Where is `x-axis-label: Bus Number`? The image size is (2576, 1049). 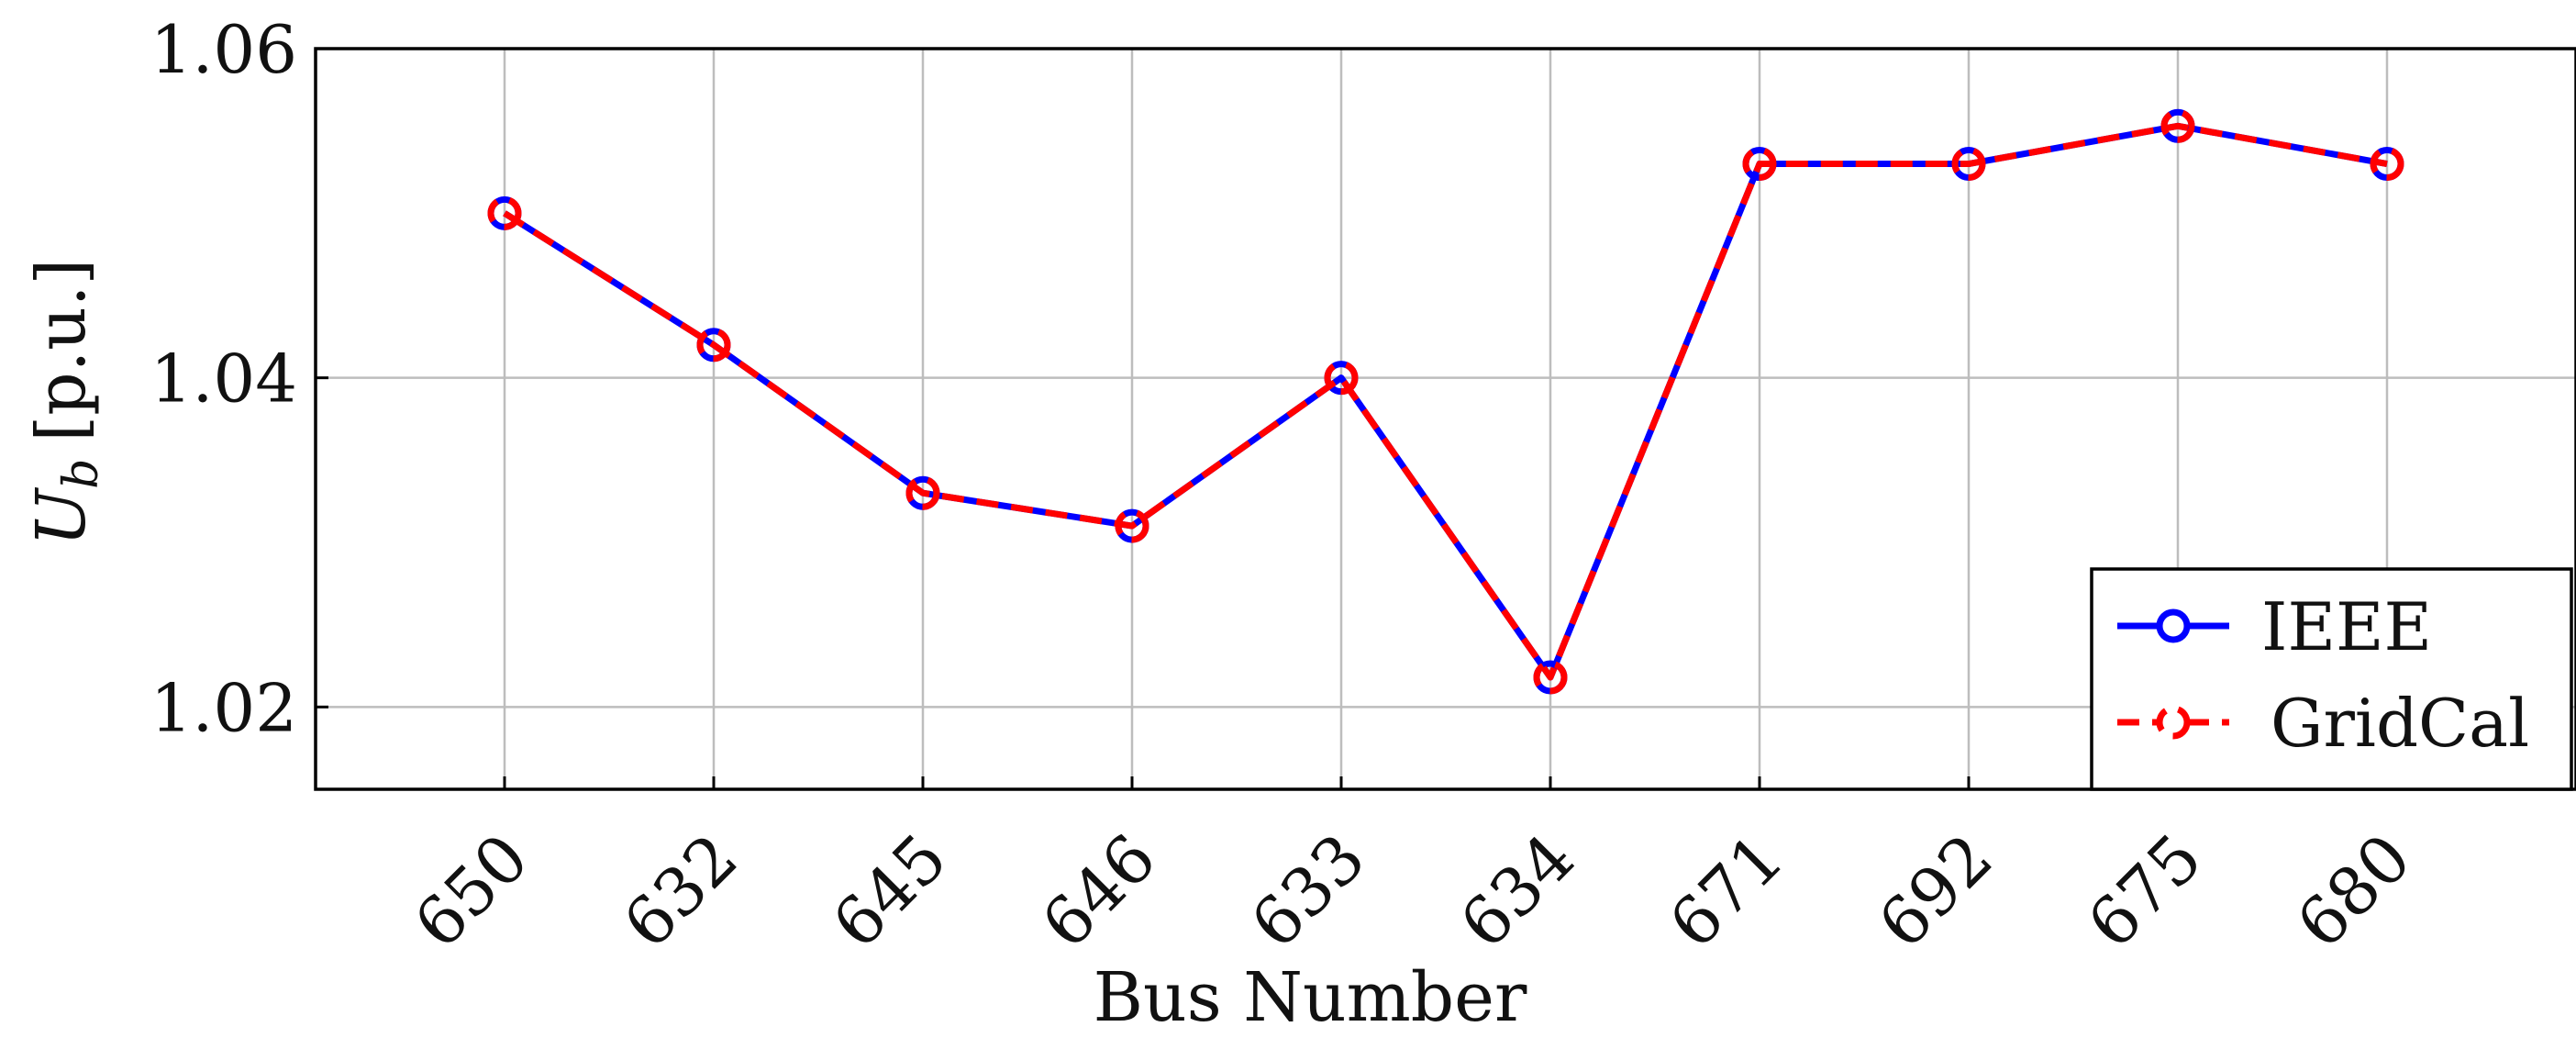
x-axis-label: Bus Number is located at coordinates (1310, 998).